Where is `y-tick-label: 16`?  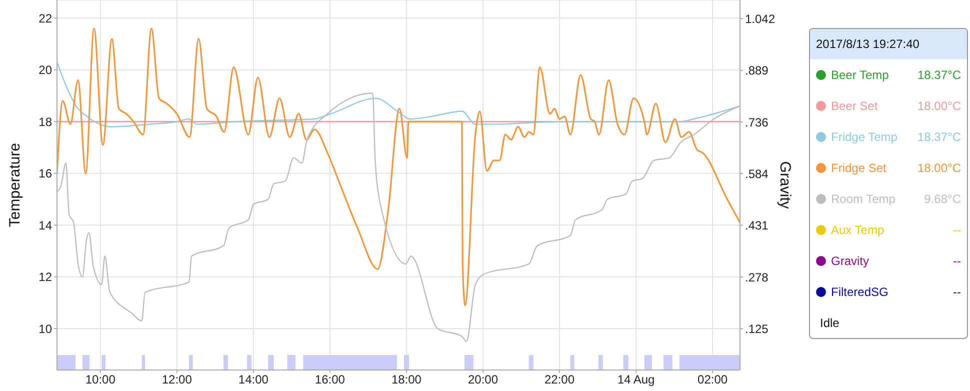
y-tick-label: 16 is located at coordinates (45, 173).